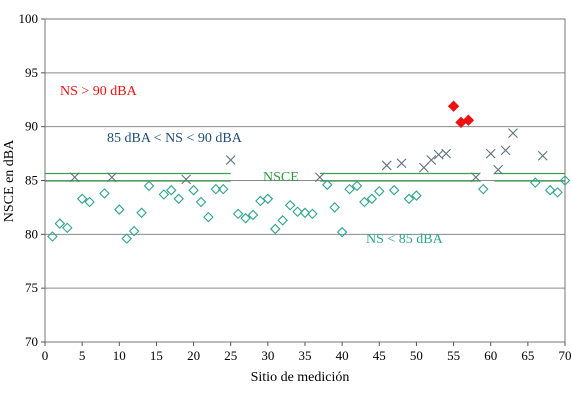 This screenshot has width=571, height=400. What do you see at coordinates (99, 91) in the screenshot?
I see `annotation-over-90: NS > 90 dBA` at bounding box center [99, 91].